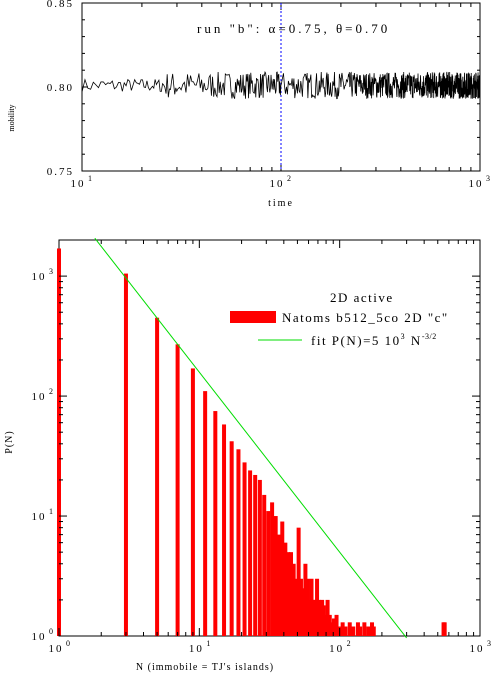  Describe the element at coordinates (60, 172) in the screenshot. I see `y-tick-label: 0.75` at that location.